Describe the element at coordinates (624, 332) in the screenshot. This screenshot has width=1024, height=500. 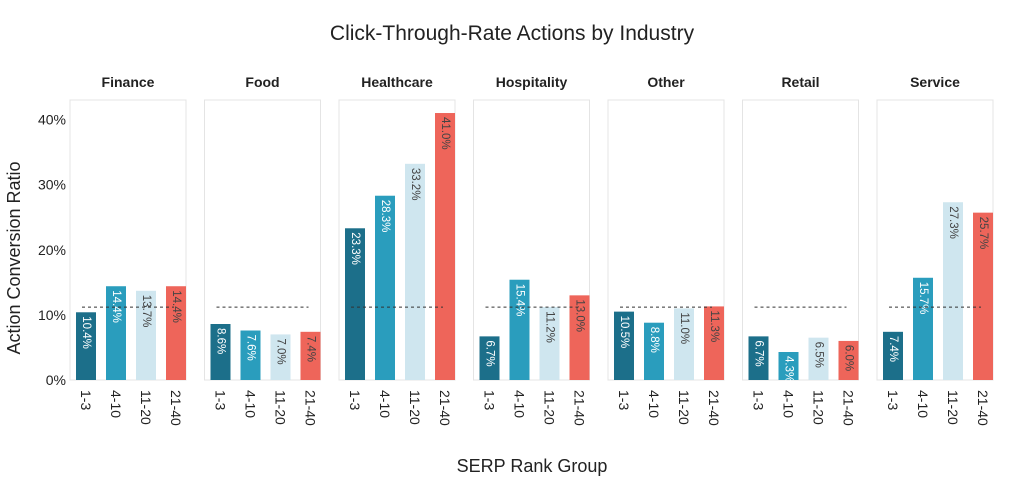
I see `bar-value-label: 10.5%` at that location.